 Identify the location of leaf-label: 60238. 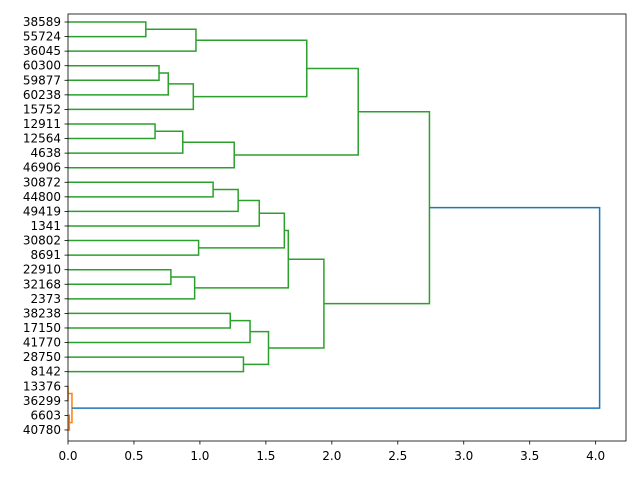
(42, 95).